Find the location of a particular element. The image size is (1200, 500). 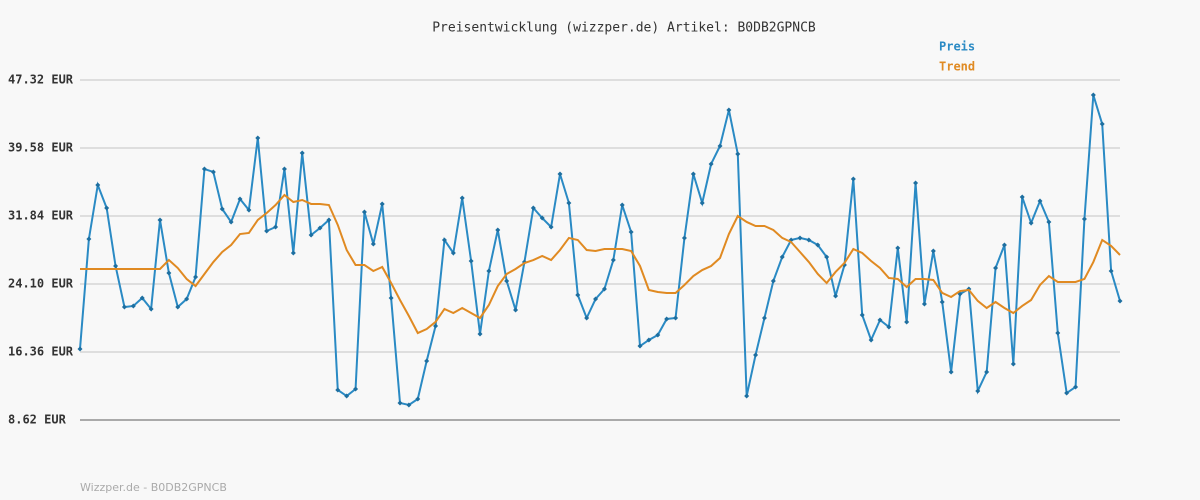

footer: Wizzper.de - B0DB2GPNCB is located at coordinates (153, 487).